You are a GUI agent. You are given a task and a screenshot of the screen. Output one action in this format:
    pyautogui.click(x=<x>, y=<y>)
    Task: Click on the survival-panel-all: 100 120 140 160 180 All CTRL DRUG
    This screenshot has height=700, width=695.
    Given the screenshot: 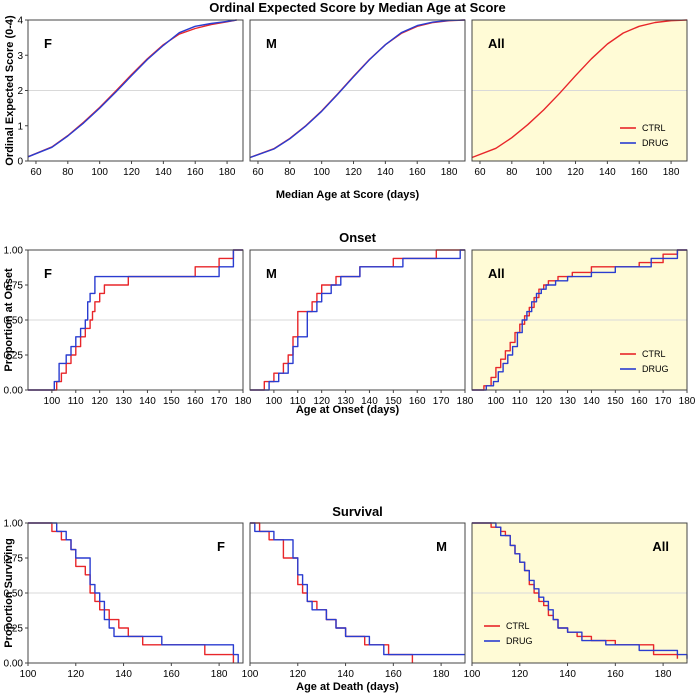 What is the action you would take?
    pyautogui.click(x=576, y=601)
    